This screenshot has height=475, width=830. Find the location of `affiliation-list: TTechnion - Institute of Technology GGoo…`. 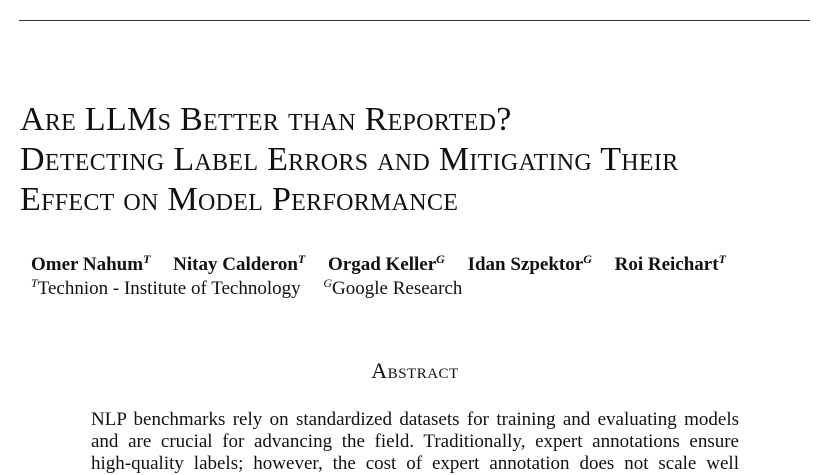

affiliation-list: TTechnion - Institute of Technology GGoo… is located at coordinates (255, 289).